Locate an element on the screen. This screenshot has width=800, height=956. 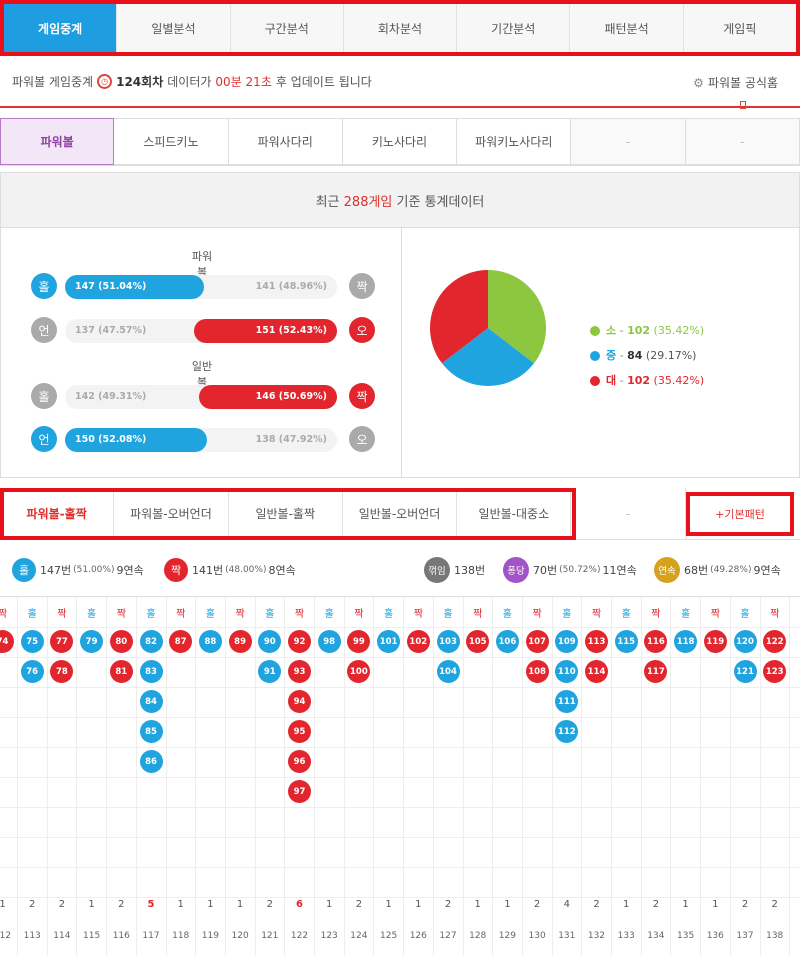
tab-normal-over-under: 일반볼-오버언더 is located at coordinates (400, 513).